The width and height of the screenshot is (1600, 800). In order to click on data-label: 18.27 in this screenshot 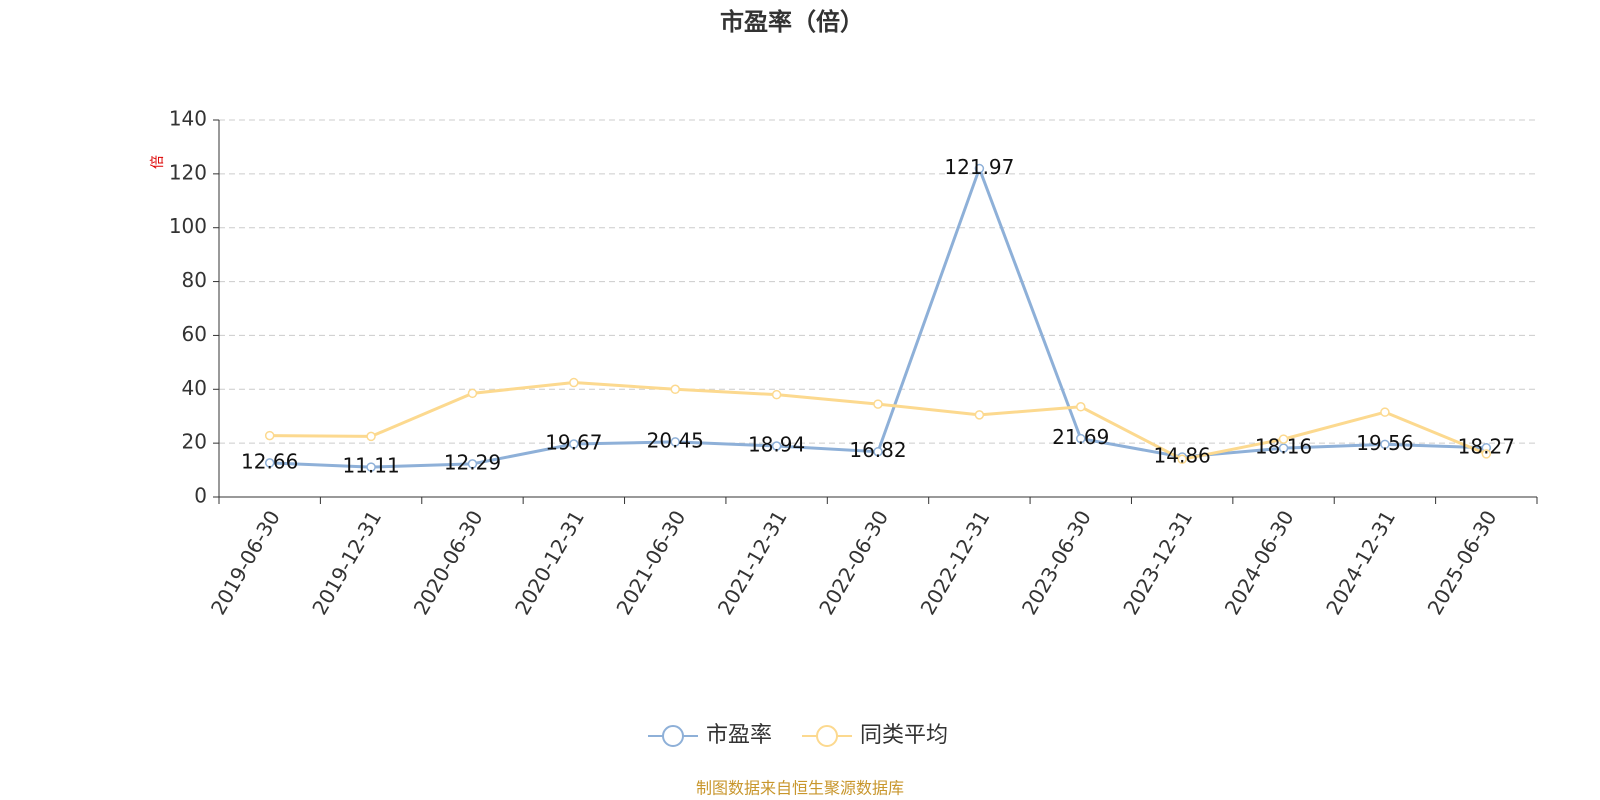, I will do `click(1486, 446)`.